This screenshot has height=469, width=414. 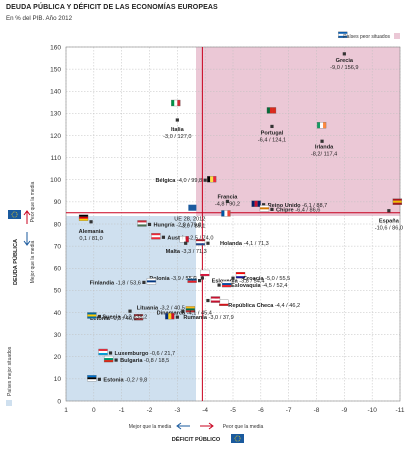 I want to click on point-lituania: Lituania -3,2 / 40,5, so click(x=166, y=309).